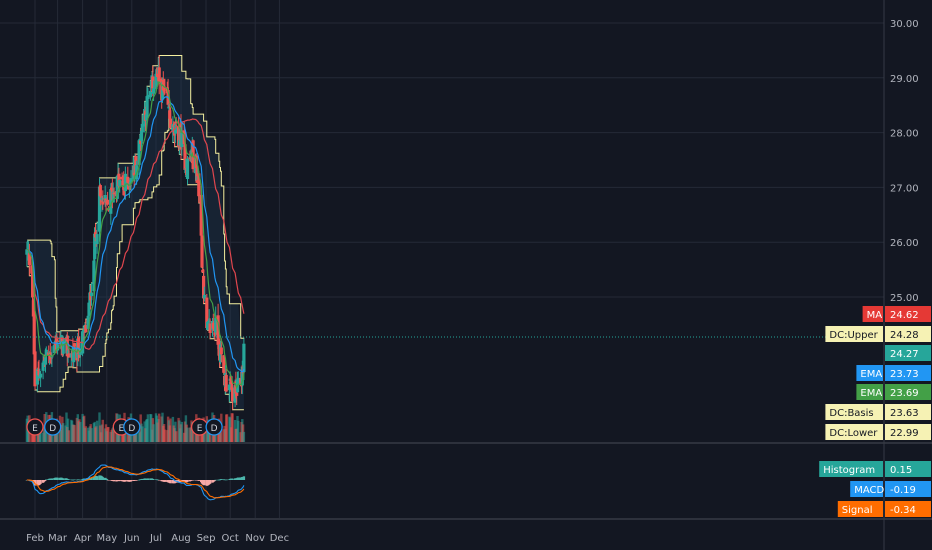 The height and width of the screenshot is (550, 932). I want to click on y-tick-label: 26.00, so click(904, 243).